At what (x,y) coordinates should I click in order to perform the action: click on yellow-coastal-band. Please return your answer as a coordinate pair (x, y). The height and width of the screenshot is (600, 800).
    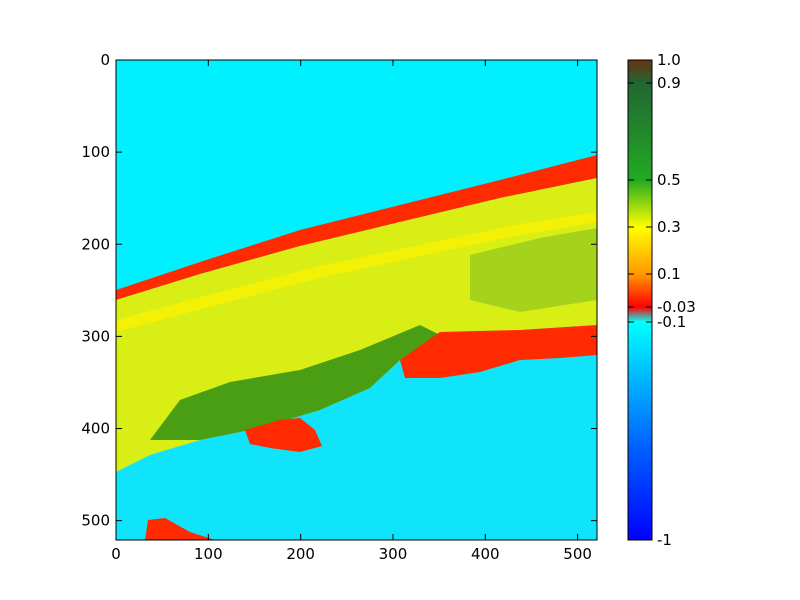
    Looking at the image, I should click on (356, 272).